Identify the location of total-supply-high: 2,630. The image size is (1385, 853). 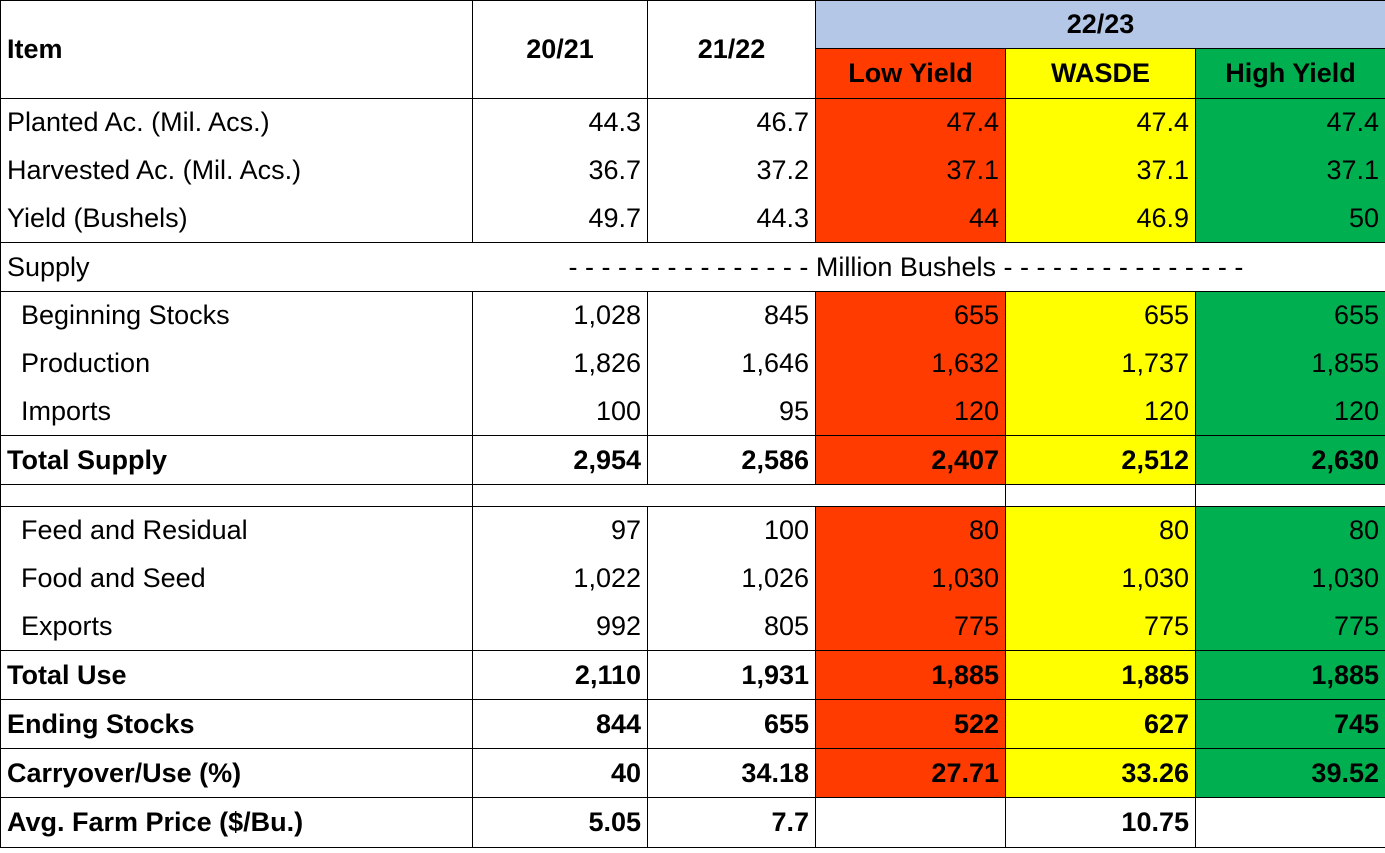
(1290, 460).